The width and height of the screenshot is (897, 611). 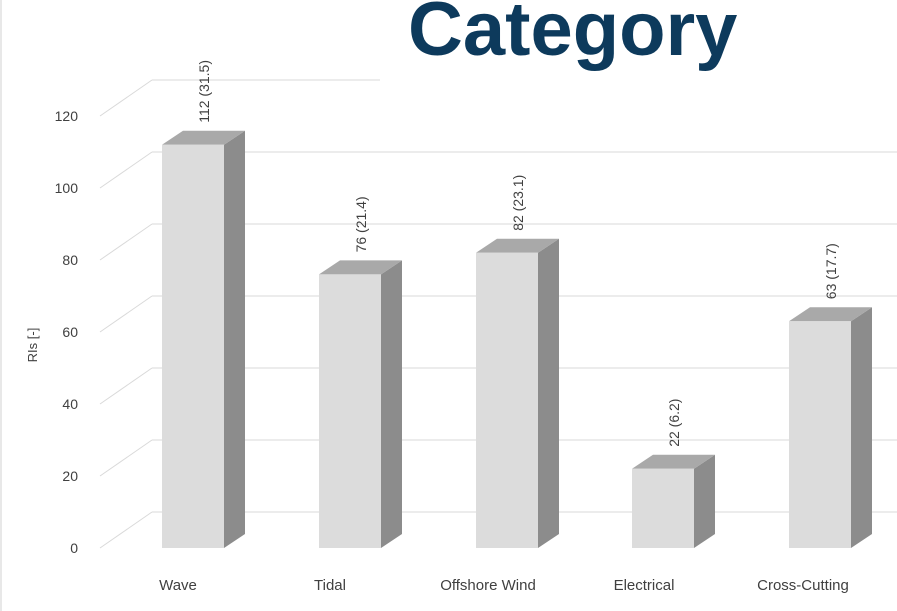 I want to click on category-label: Cross-Cutting, so click(x=803, y=585).